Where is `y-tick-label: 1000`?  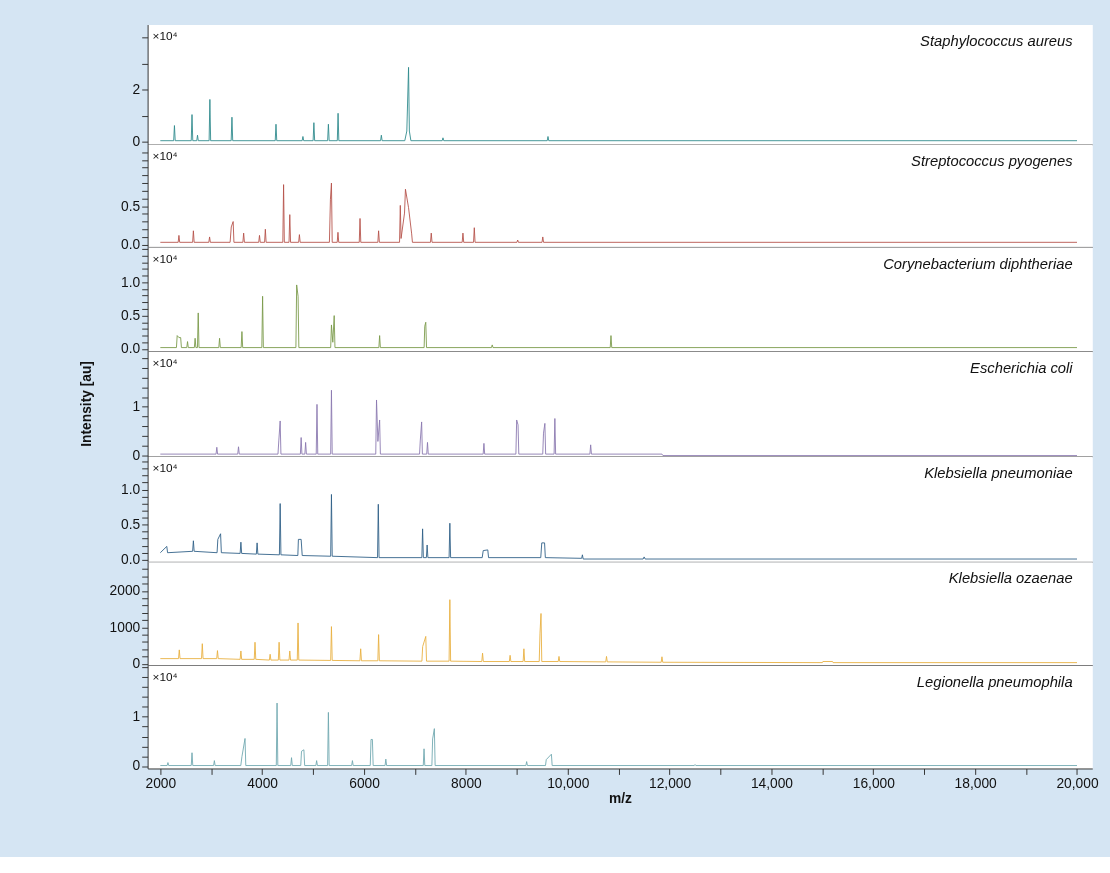 y-tick-label: 1000 is located at coordinates (125, 627).